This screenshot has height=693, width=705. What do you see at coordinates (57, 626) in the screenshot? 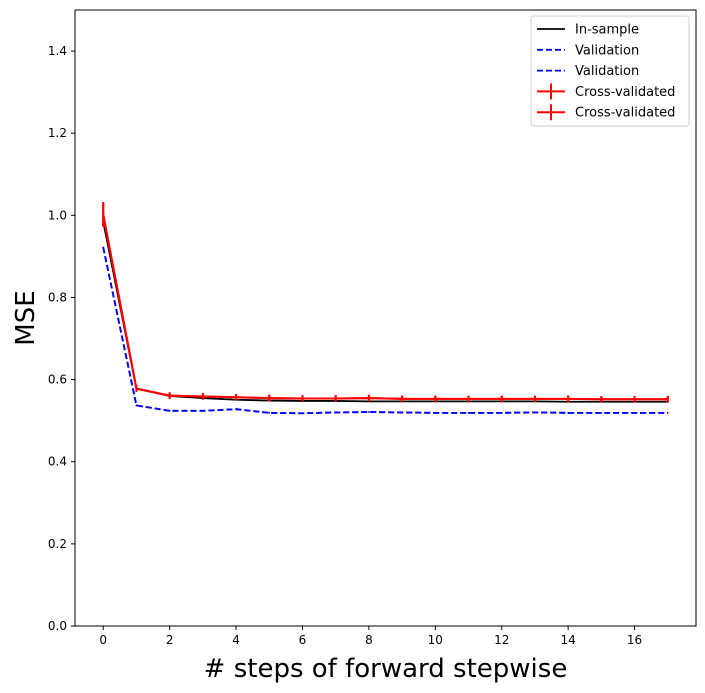
I see `y-tick-label: 0.0` at bounding box center [57, 626].